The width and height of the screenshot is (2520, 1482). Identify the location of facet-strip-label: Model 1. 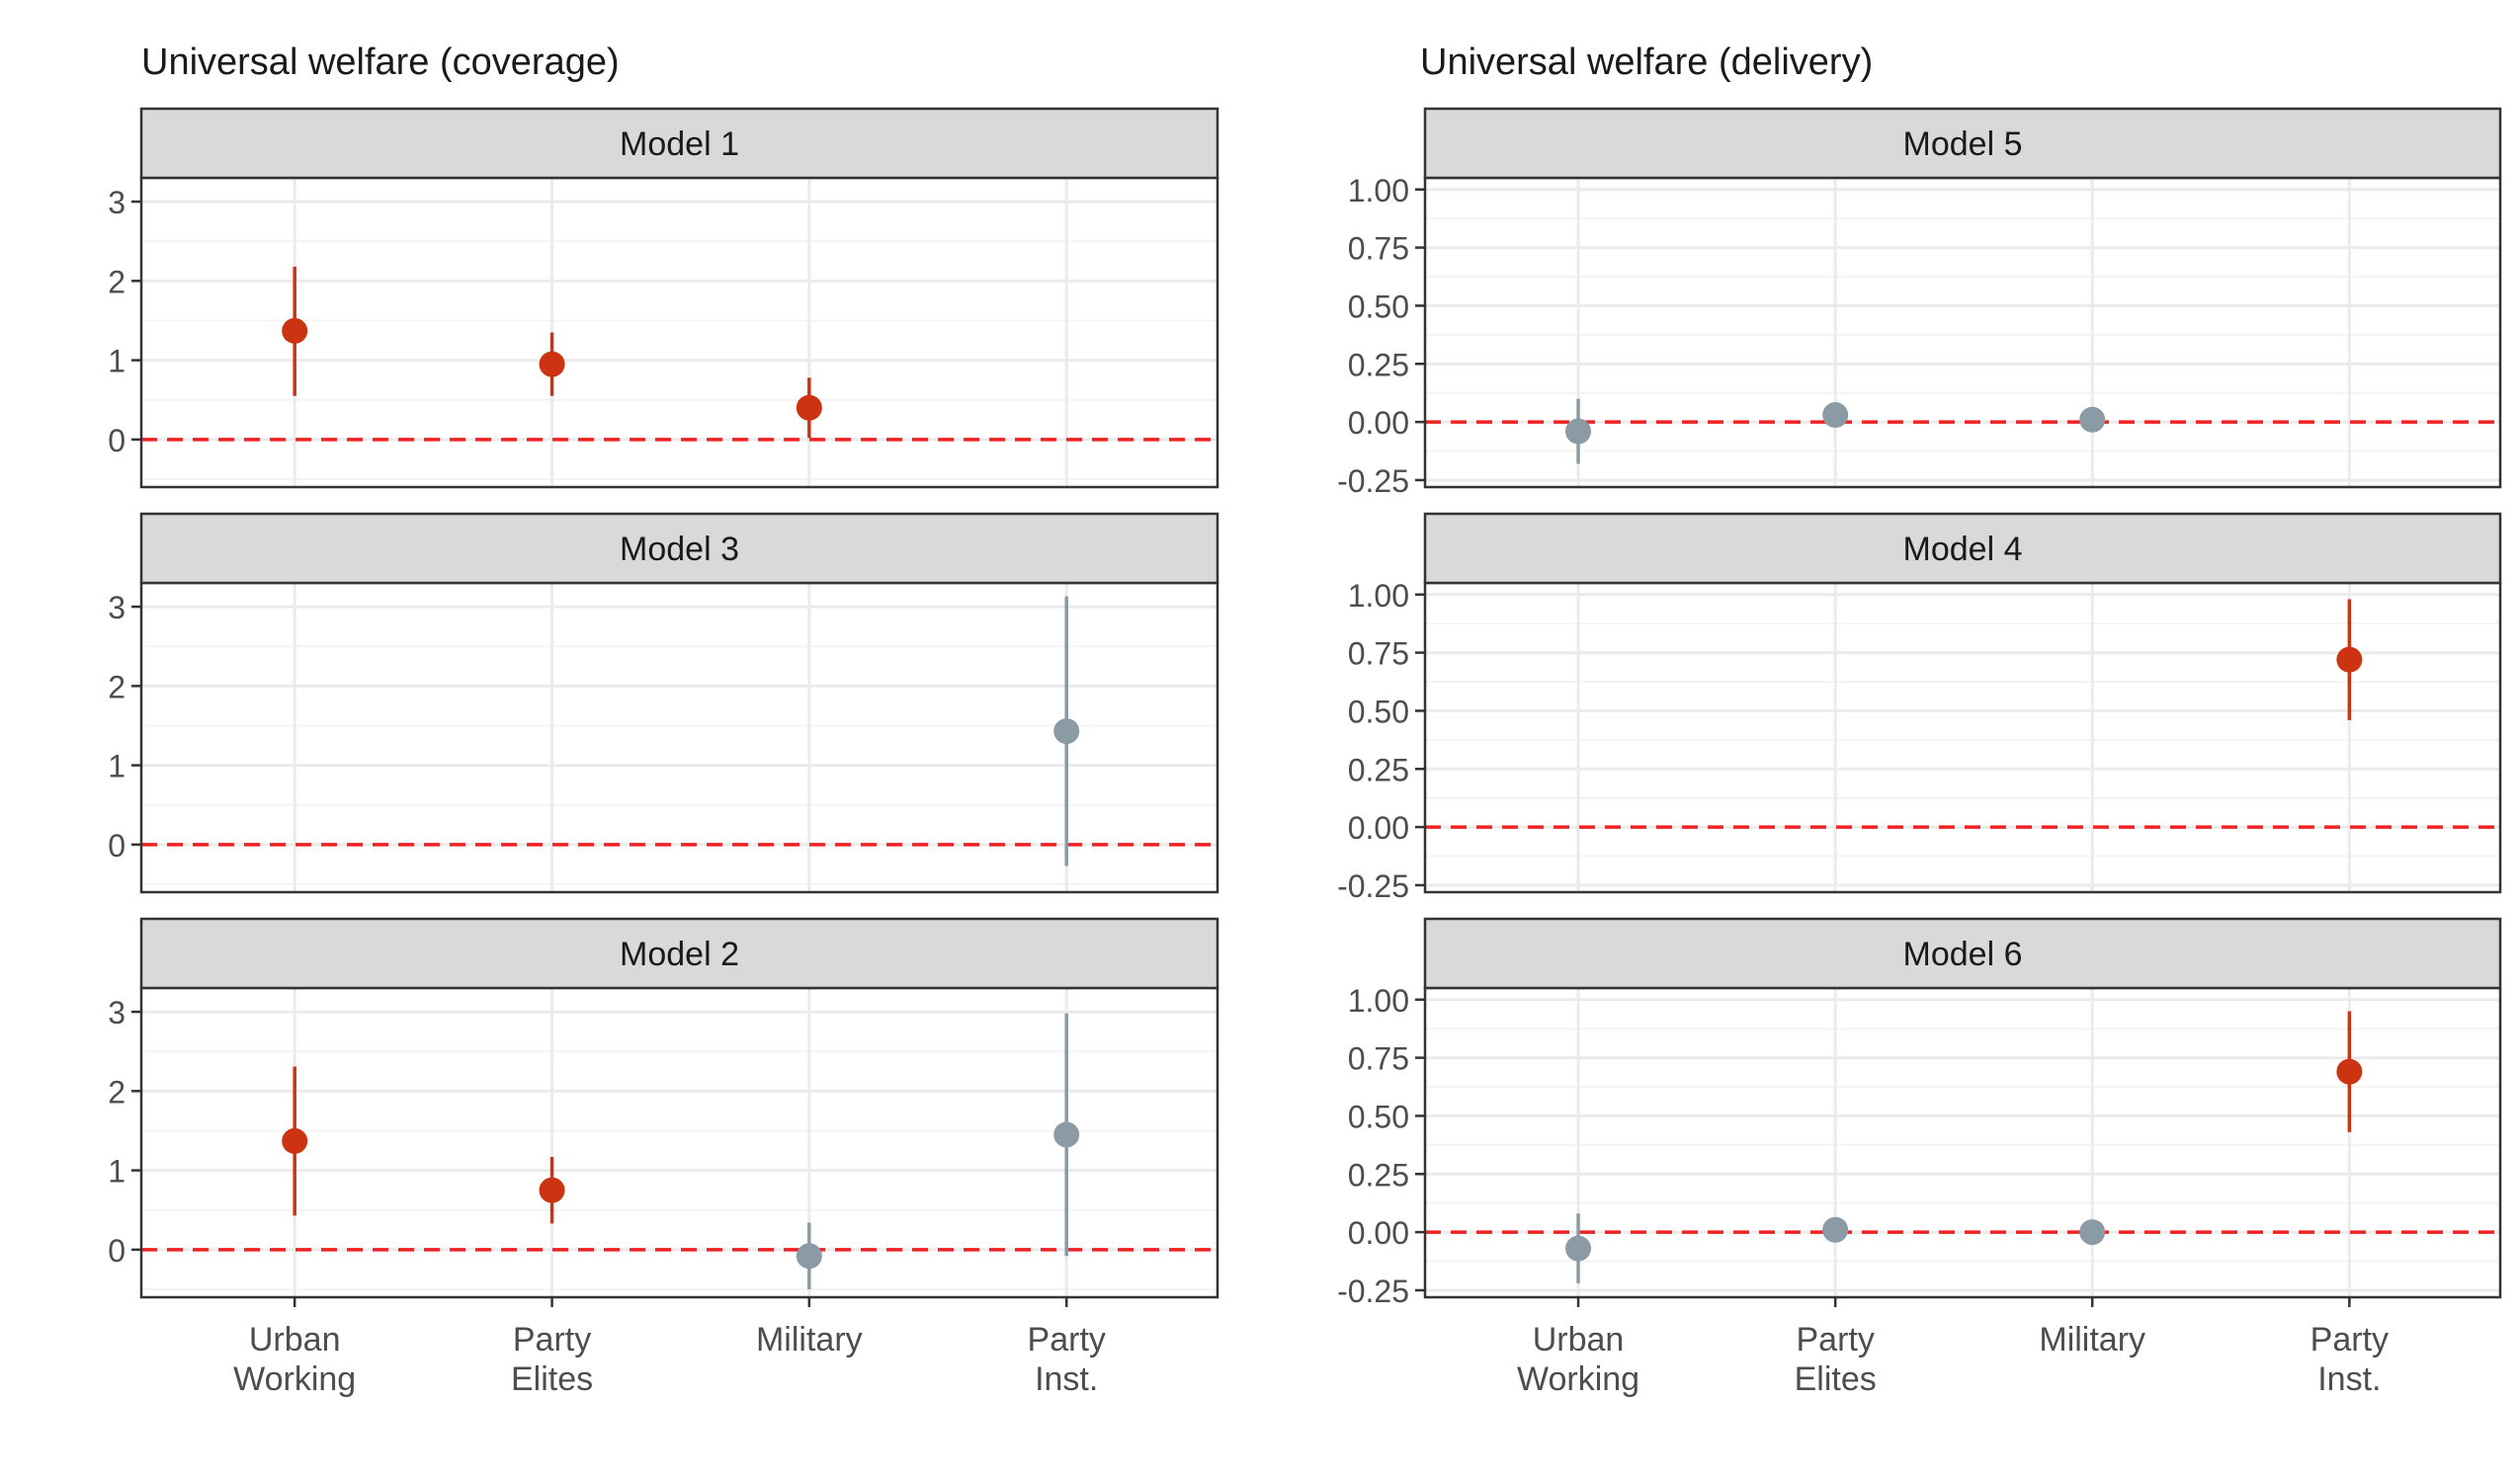
(679, 144).